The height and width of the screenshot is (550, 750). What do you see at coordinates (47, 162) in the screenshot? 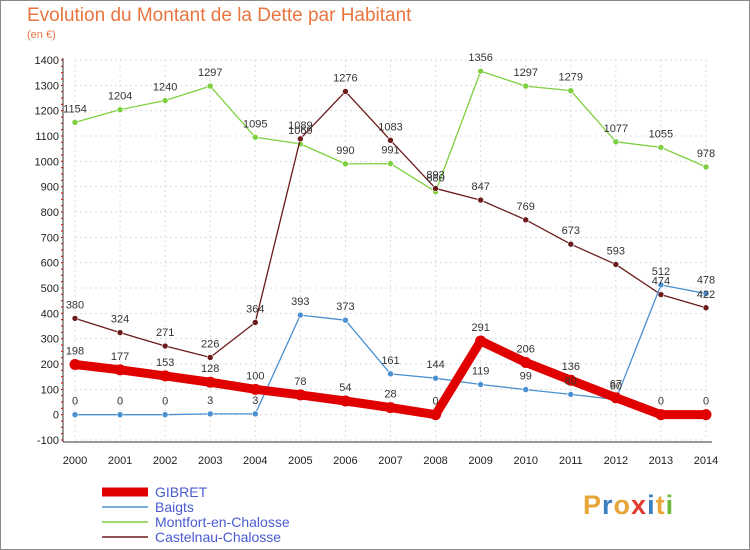
I see `y-tick-label: 1000` at bounding box center [47, 162].